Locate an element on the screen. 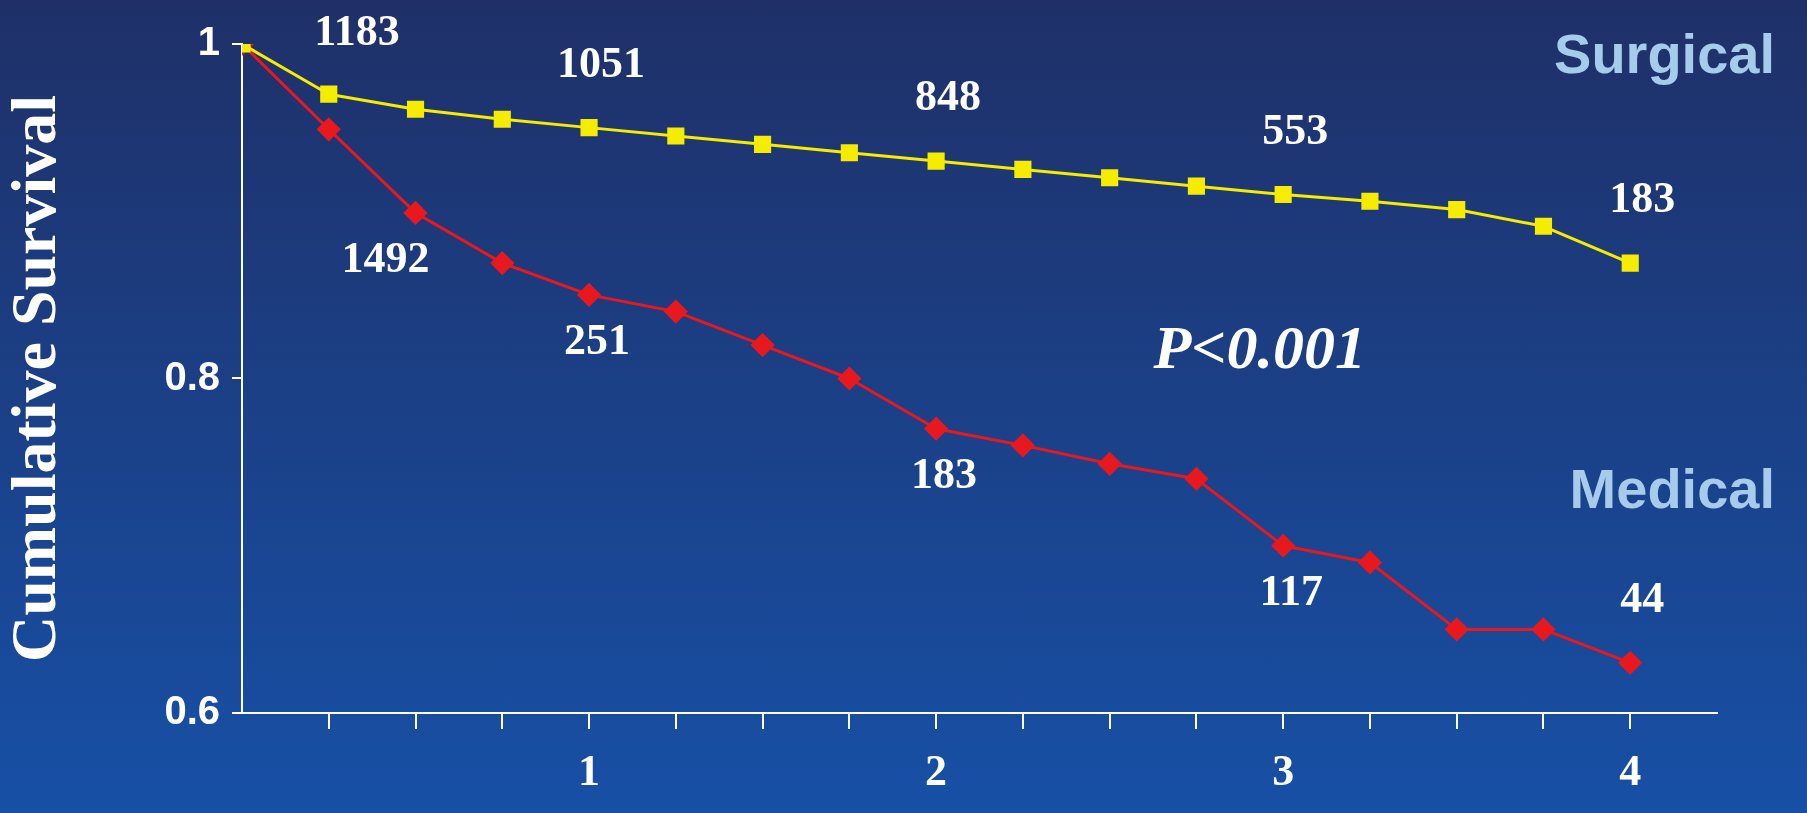 Image resolution: width=1807 pixels, height=813 pixels. annotation: 44 is located at coordinates (1642, 598).